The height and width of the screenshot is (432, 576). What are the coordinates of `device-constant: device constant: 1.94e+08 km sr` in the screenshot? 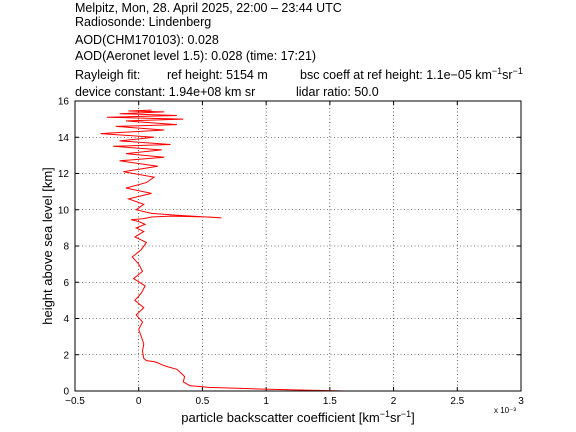 It's located at (165, 92).